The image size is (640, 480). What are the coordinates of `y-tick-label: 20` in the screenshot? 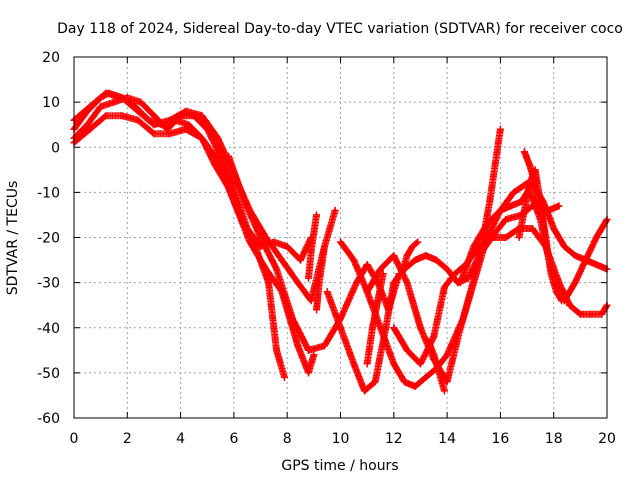 It's located at (51, 58).